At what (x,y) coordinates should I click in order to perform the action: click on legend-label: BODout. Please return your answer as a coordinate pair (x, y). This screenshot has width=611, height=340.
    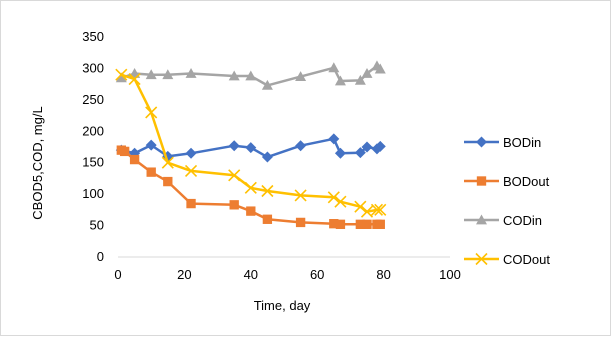
    Looking at the image, I should click on (526, 181).